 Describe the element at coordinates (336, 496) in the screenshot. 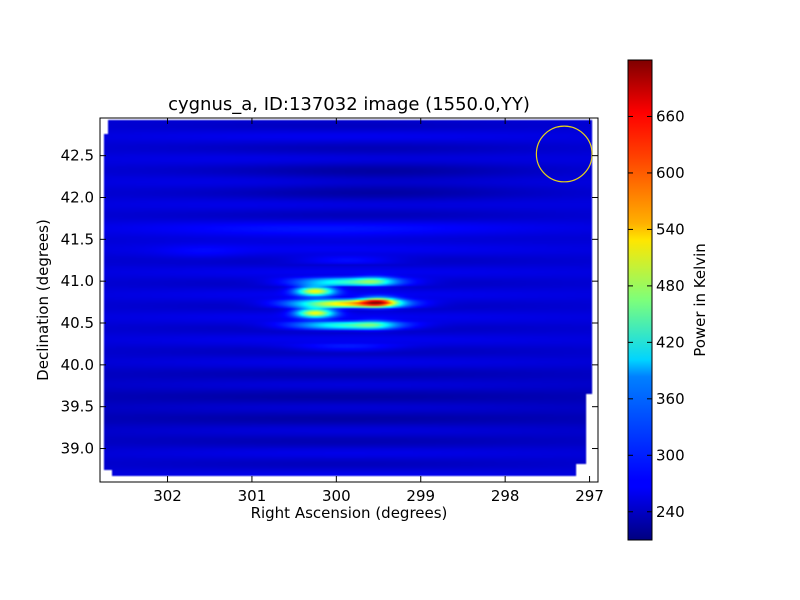

I see `x-tick-label: 300` at that location.